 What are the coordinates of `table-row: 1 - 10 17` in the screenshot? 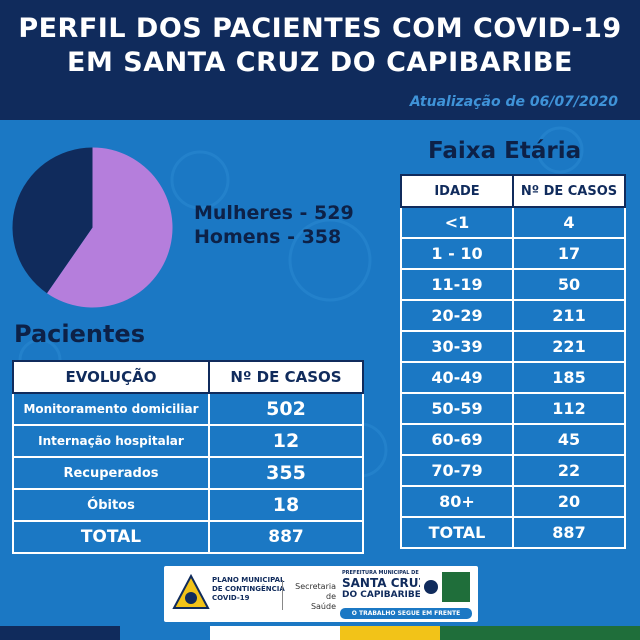 It's located at (513, 253).